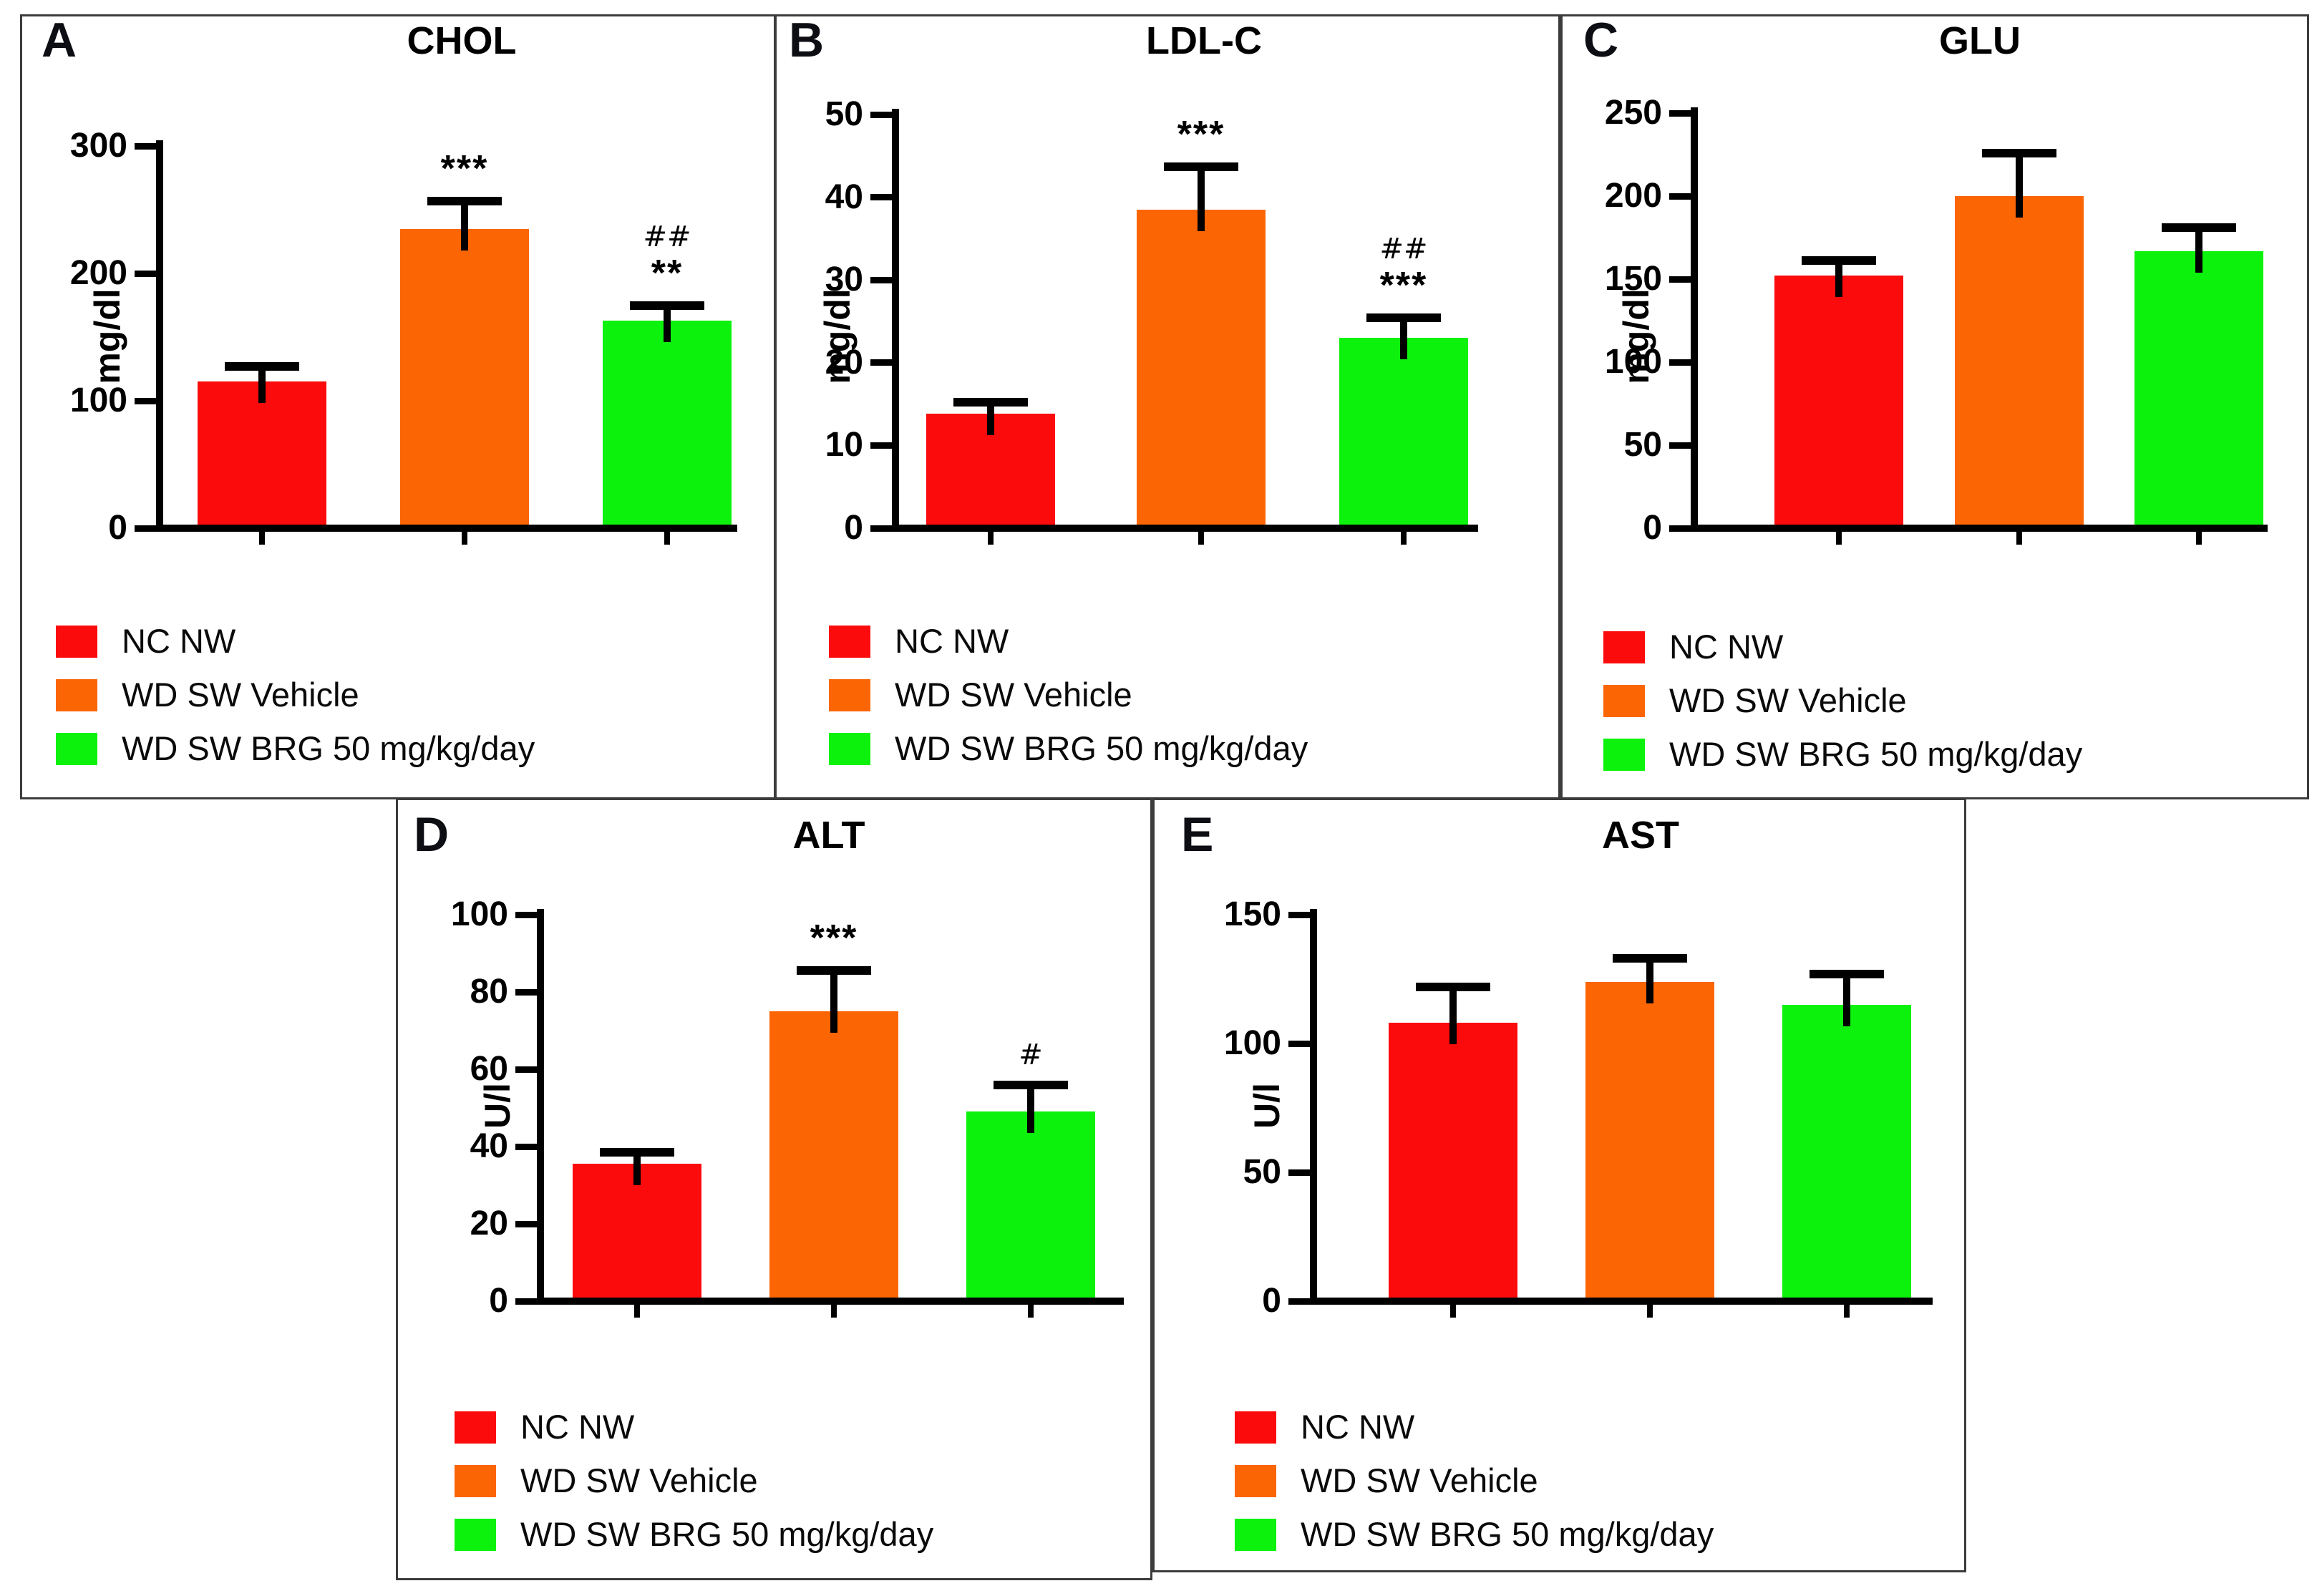 Image resolution: width=2312 pixels, height=1596 pixels. Describe the element at coordinates (1271, 1301) in the screenshot. I see `y-tick-label-ast-0: 0` at that location.